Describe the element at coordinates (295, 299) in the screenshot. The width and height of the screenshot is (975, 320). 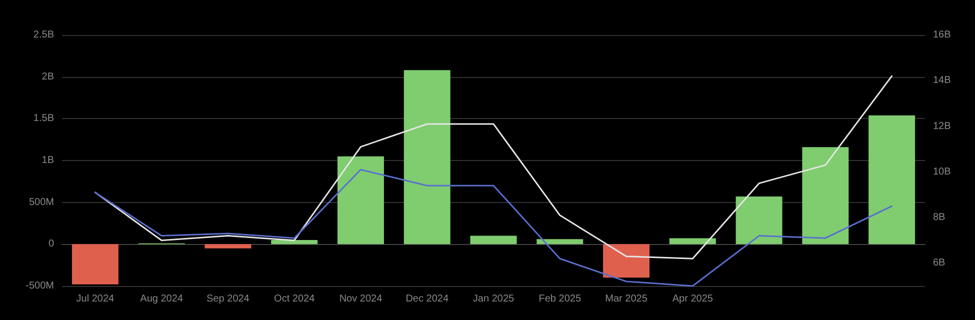
I see `x-tick-label: Oct 2024` at that location.